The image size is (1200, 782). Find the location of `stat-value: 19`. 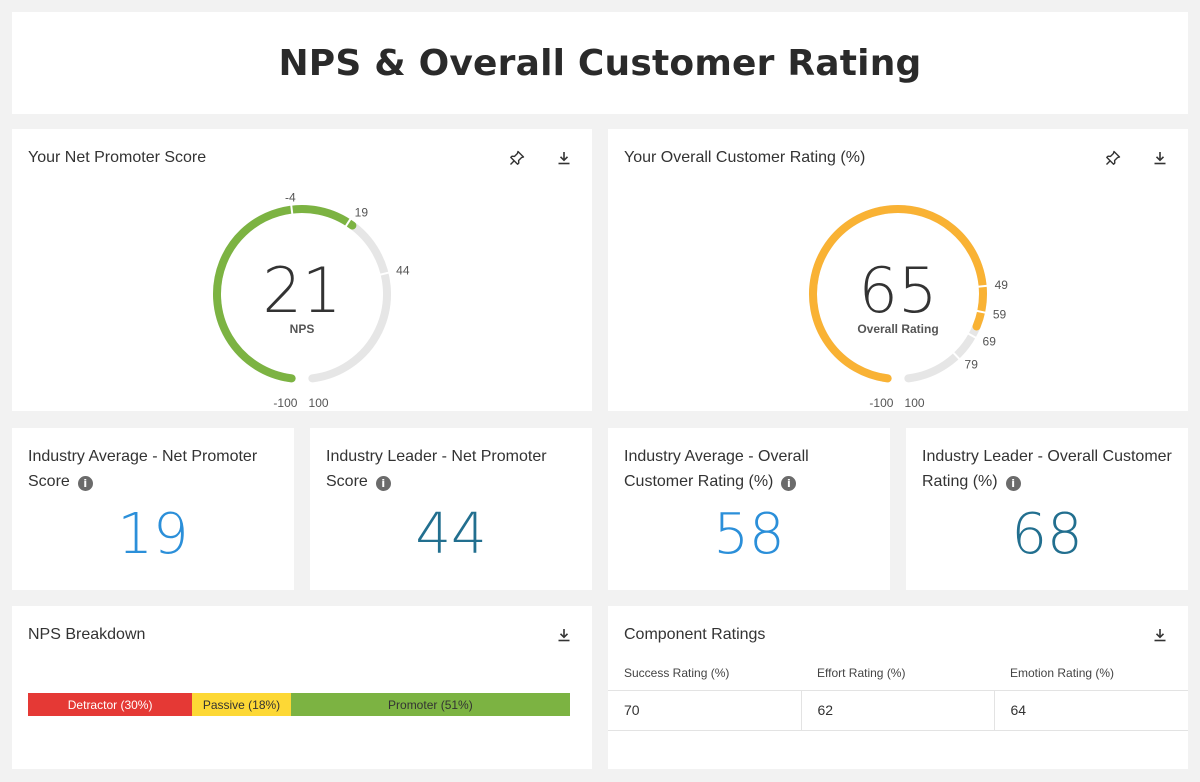

stat-value: 19 is located at coordinates (153, 534).